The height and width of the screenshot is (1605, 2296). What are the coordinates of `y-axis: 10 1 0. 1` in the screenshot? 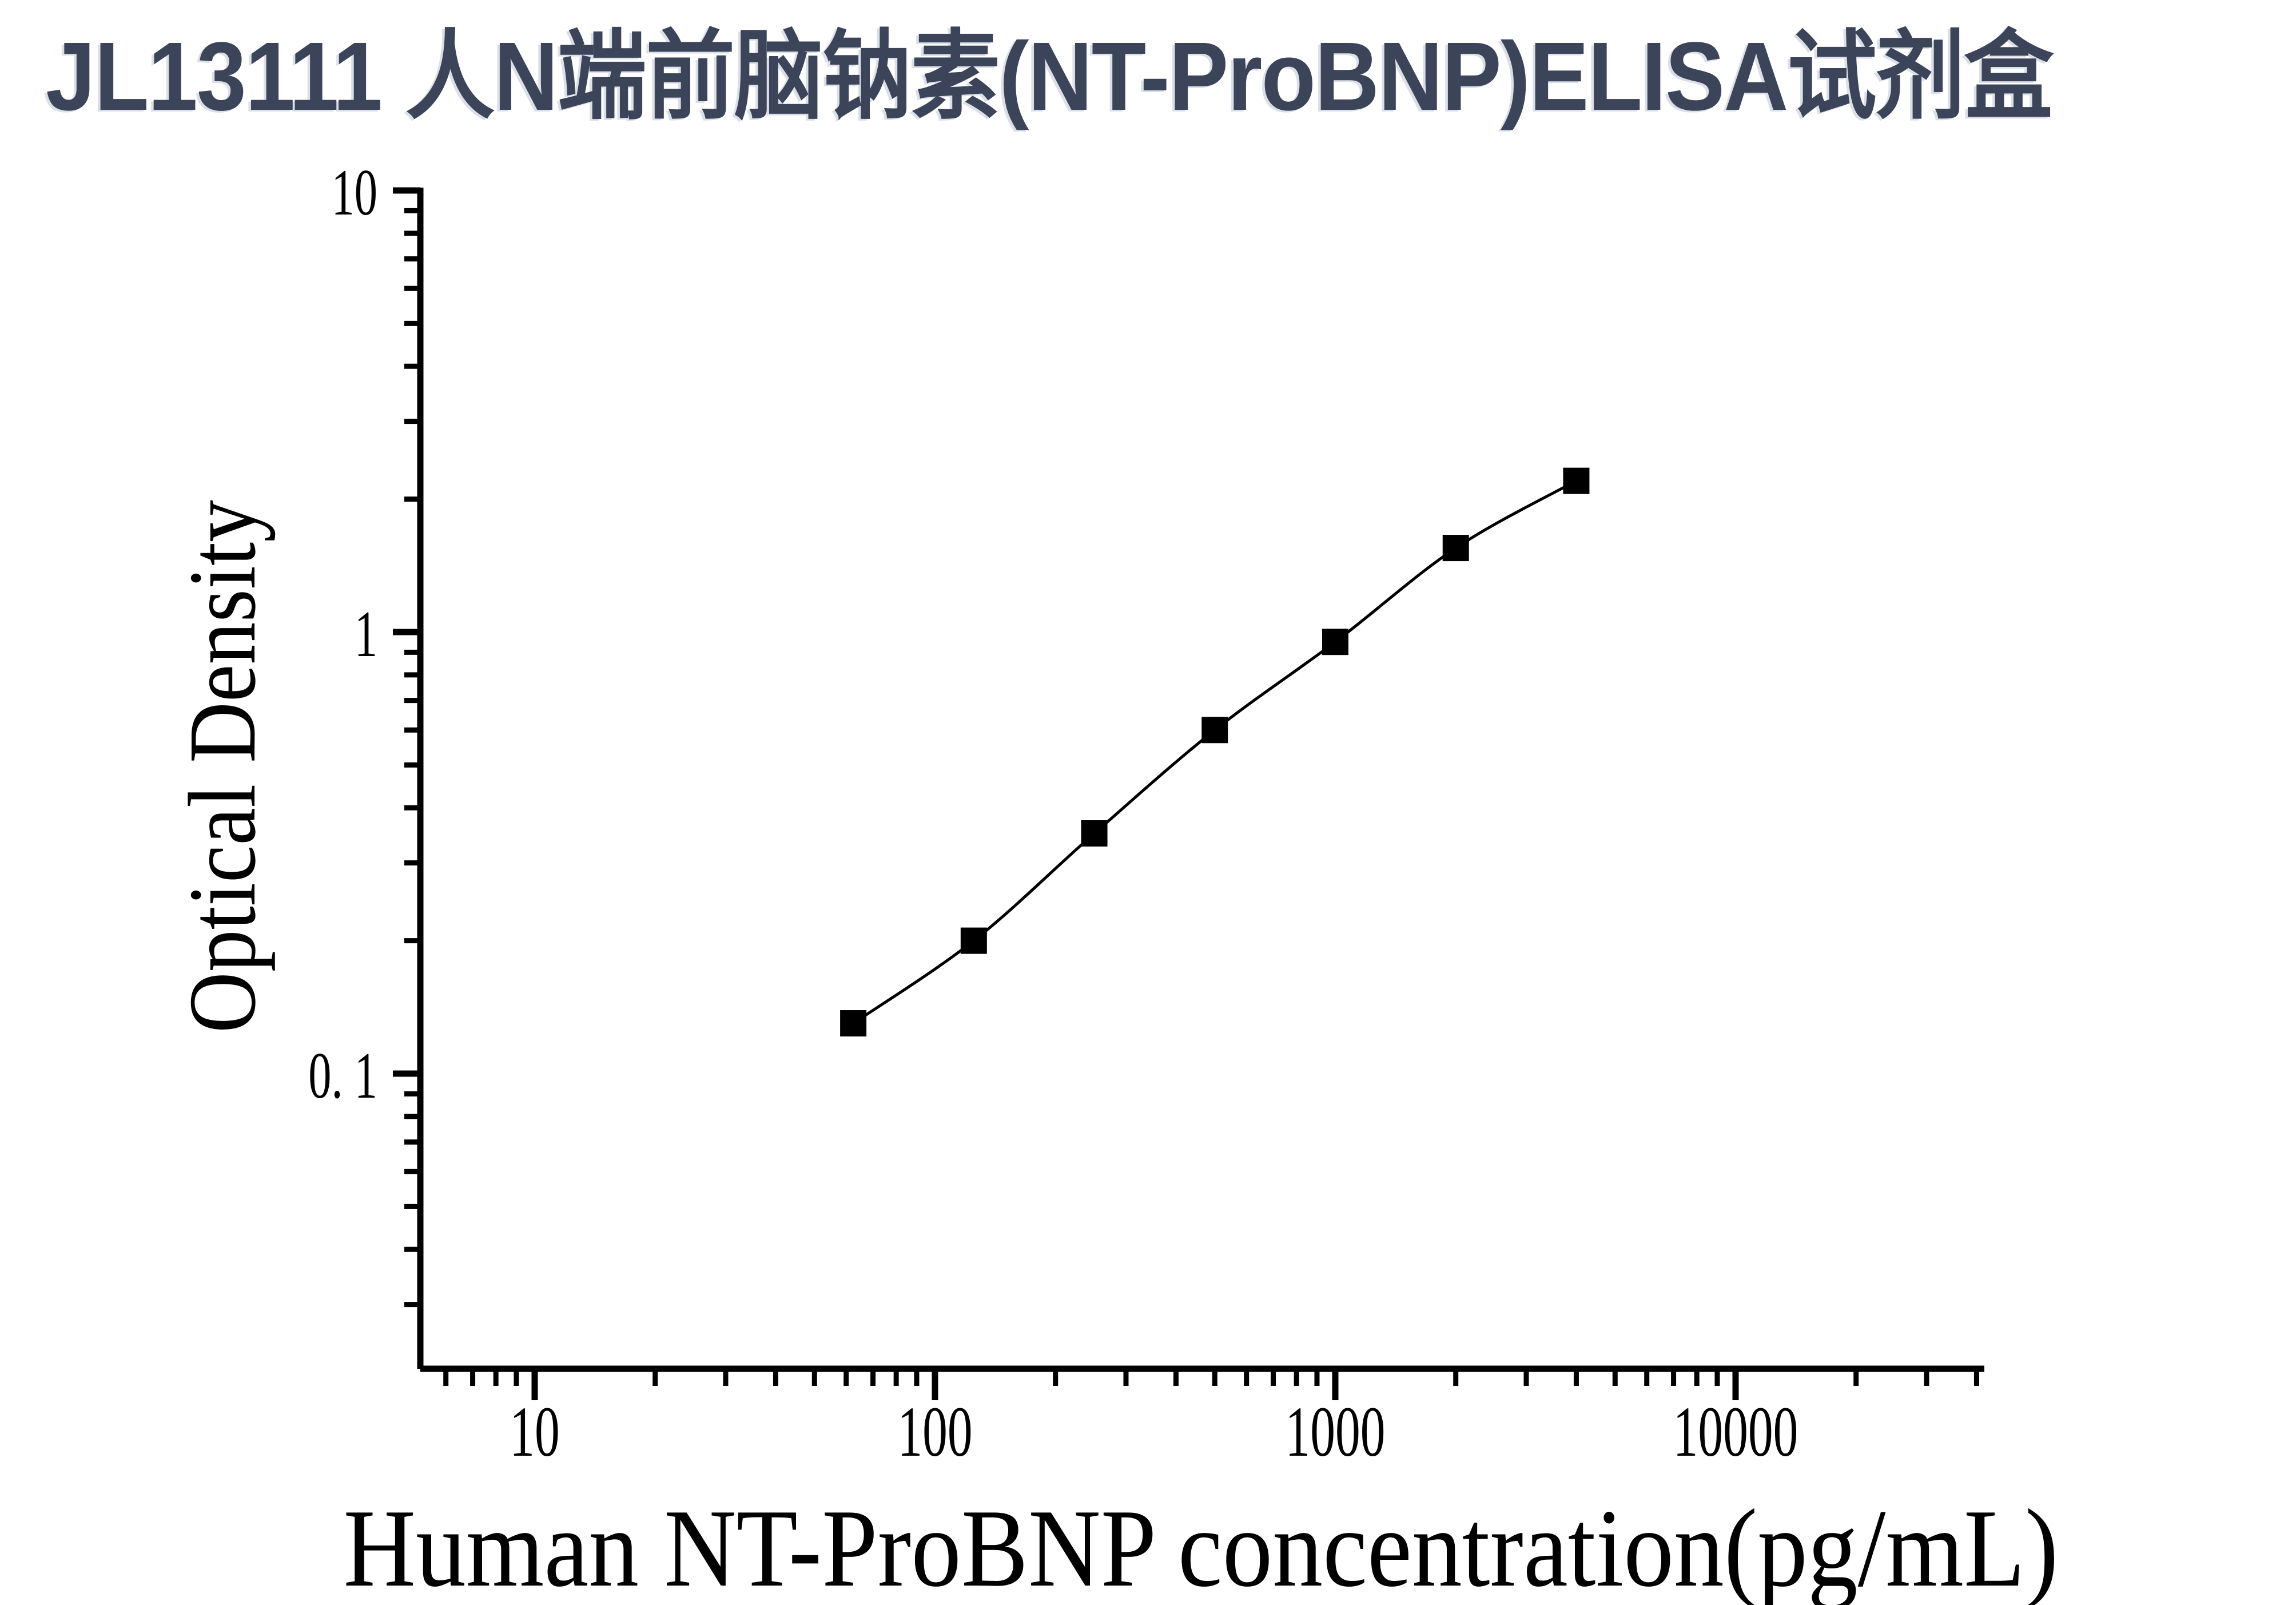 It's located at (366, 763).